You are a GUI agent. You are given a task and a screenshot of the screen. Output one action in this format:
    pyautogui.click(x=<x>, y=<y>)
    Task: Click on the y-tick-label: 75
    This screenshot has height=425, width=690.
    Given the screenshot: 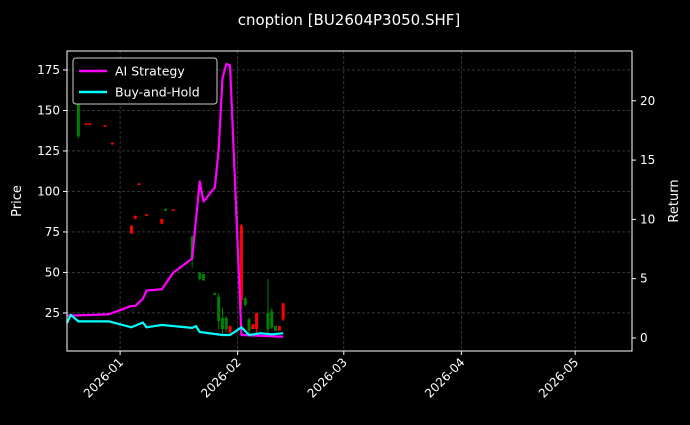 What is the action you would take?
    pyautogui.click(x=52, y=232)
    